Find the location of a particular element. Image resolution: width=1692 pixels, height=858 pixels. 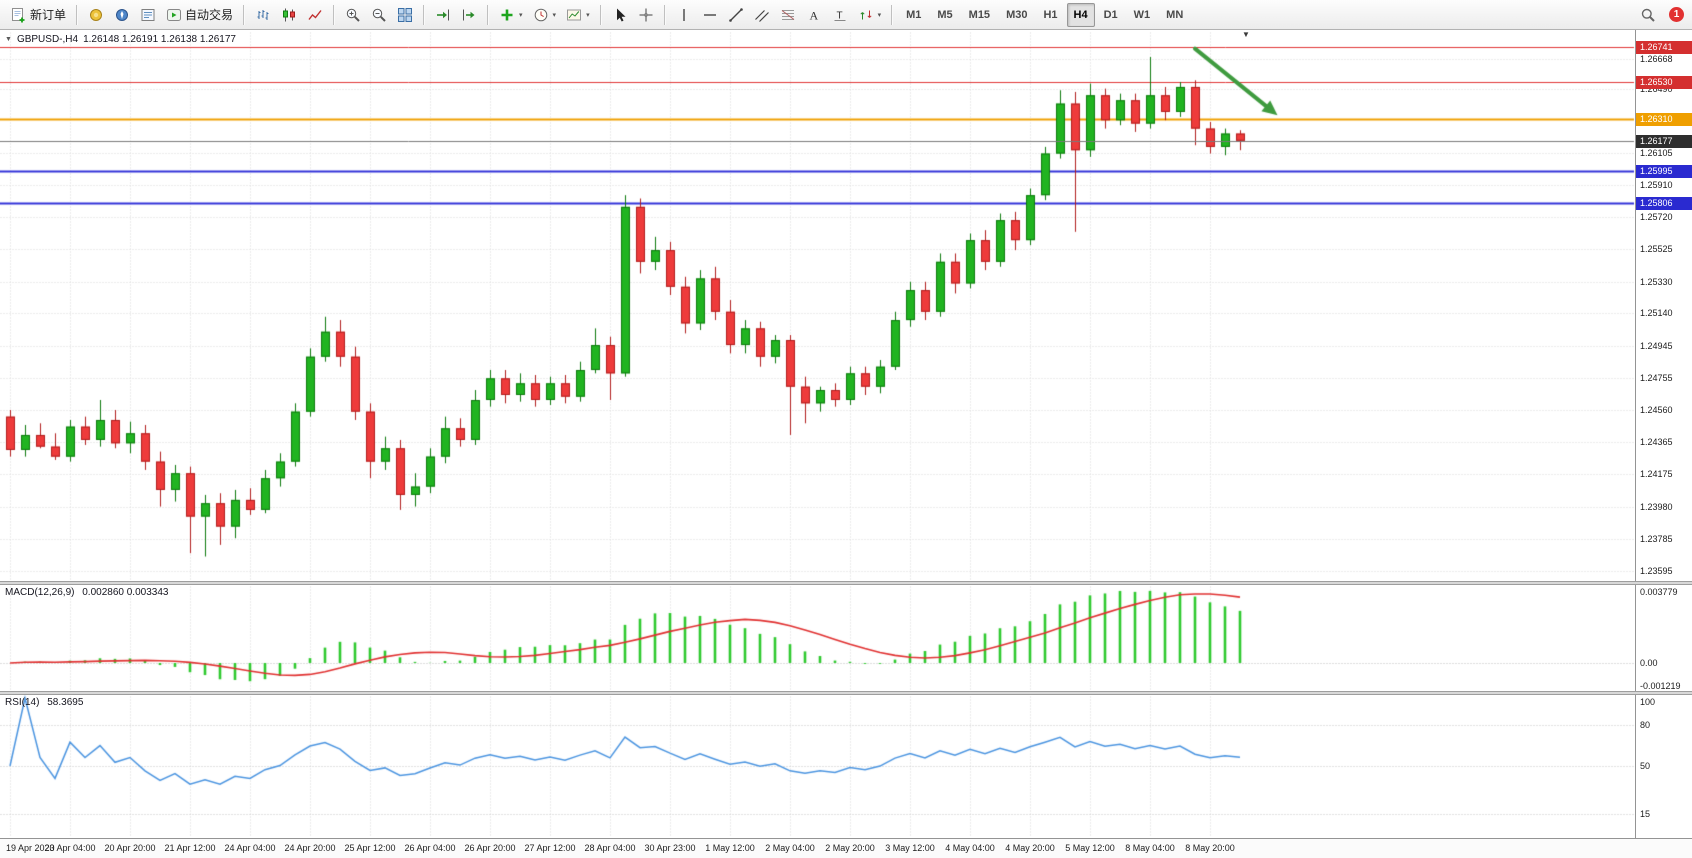

navigator-button is located at coordinates (122, 15).